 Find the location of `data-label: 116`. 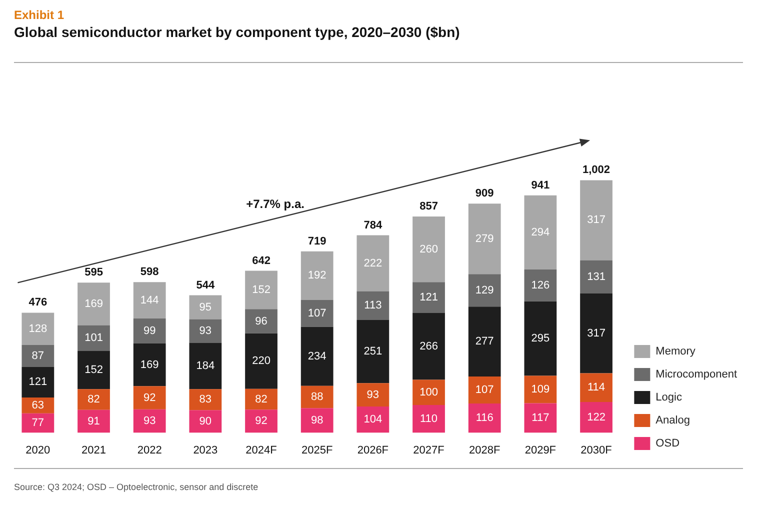

data-label: 116 is located at coordinates (485, 418).